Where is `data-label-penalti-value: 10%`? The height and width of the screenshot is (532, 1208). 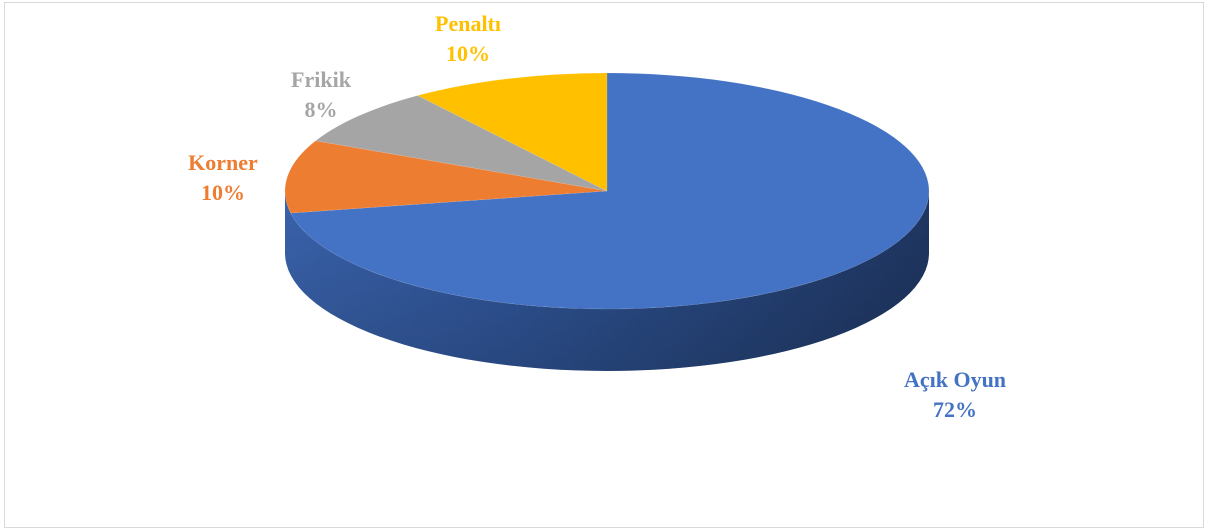
data-label-penalti-value: 10% is located at coordinates (468, 53).